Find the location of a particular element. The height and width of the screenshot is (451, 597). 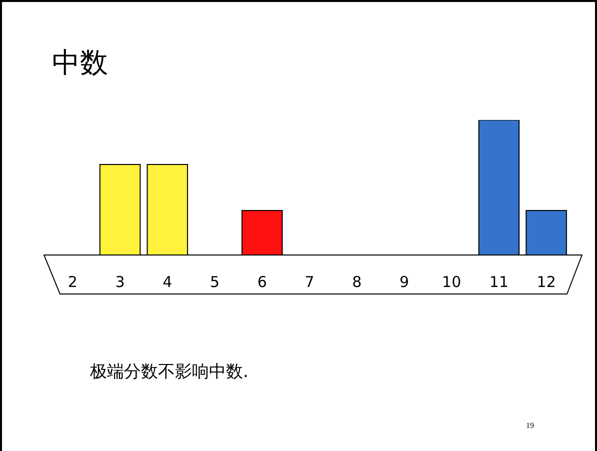

x-tick-label: 5 is located at coordinates (215, 282).